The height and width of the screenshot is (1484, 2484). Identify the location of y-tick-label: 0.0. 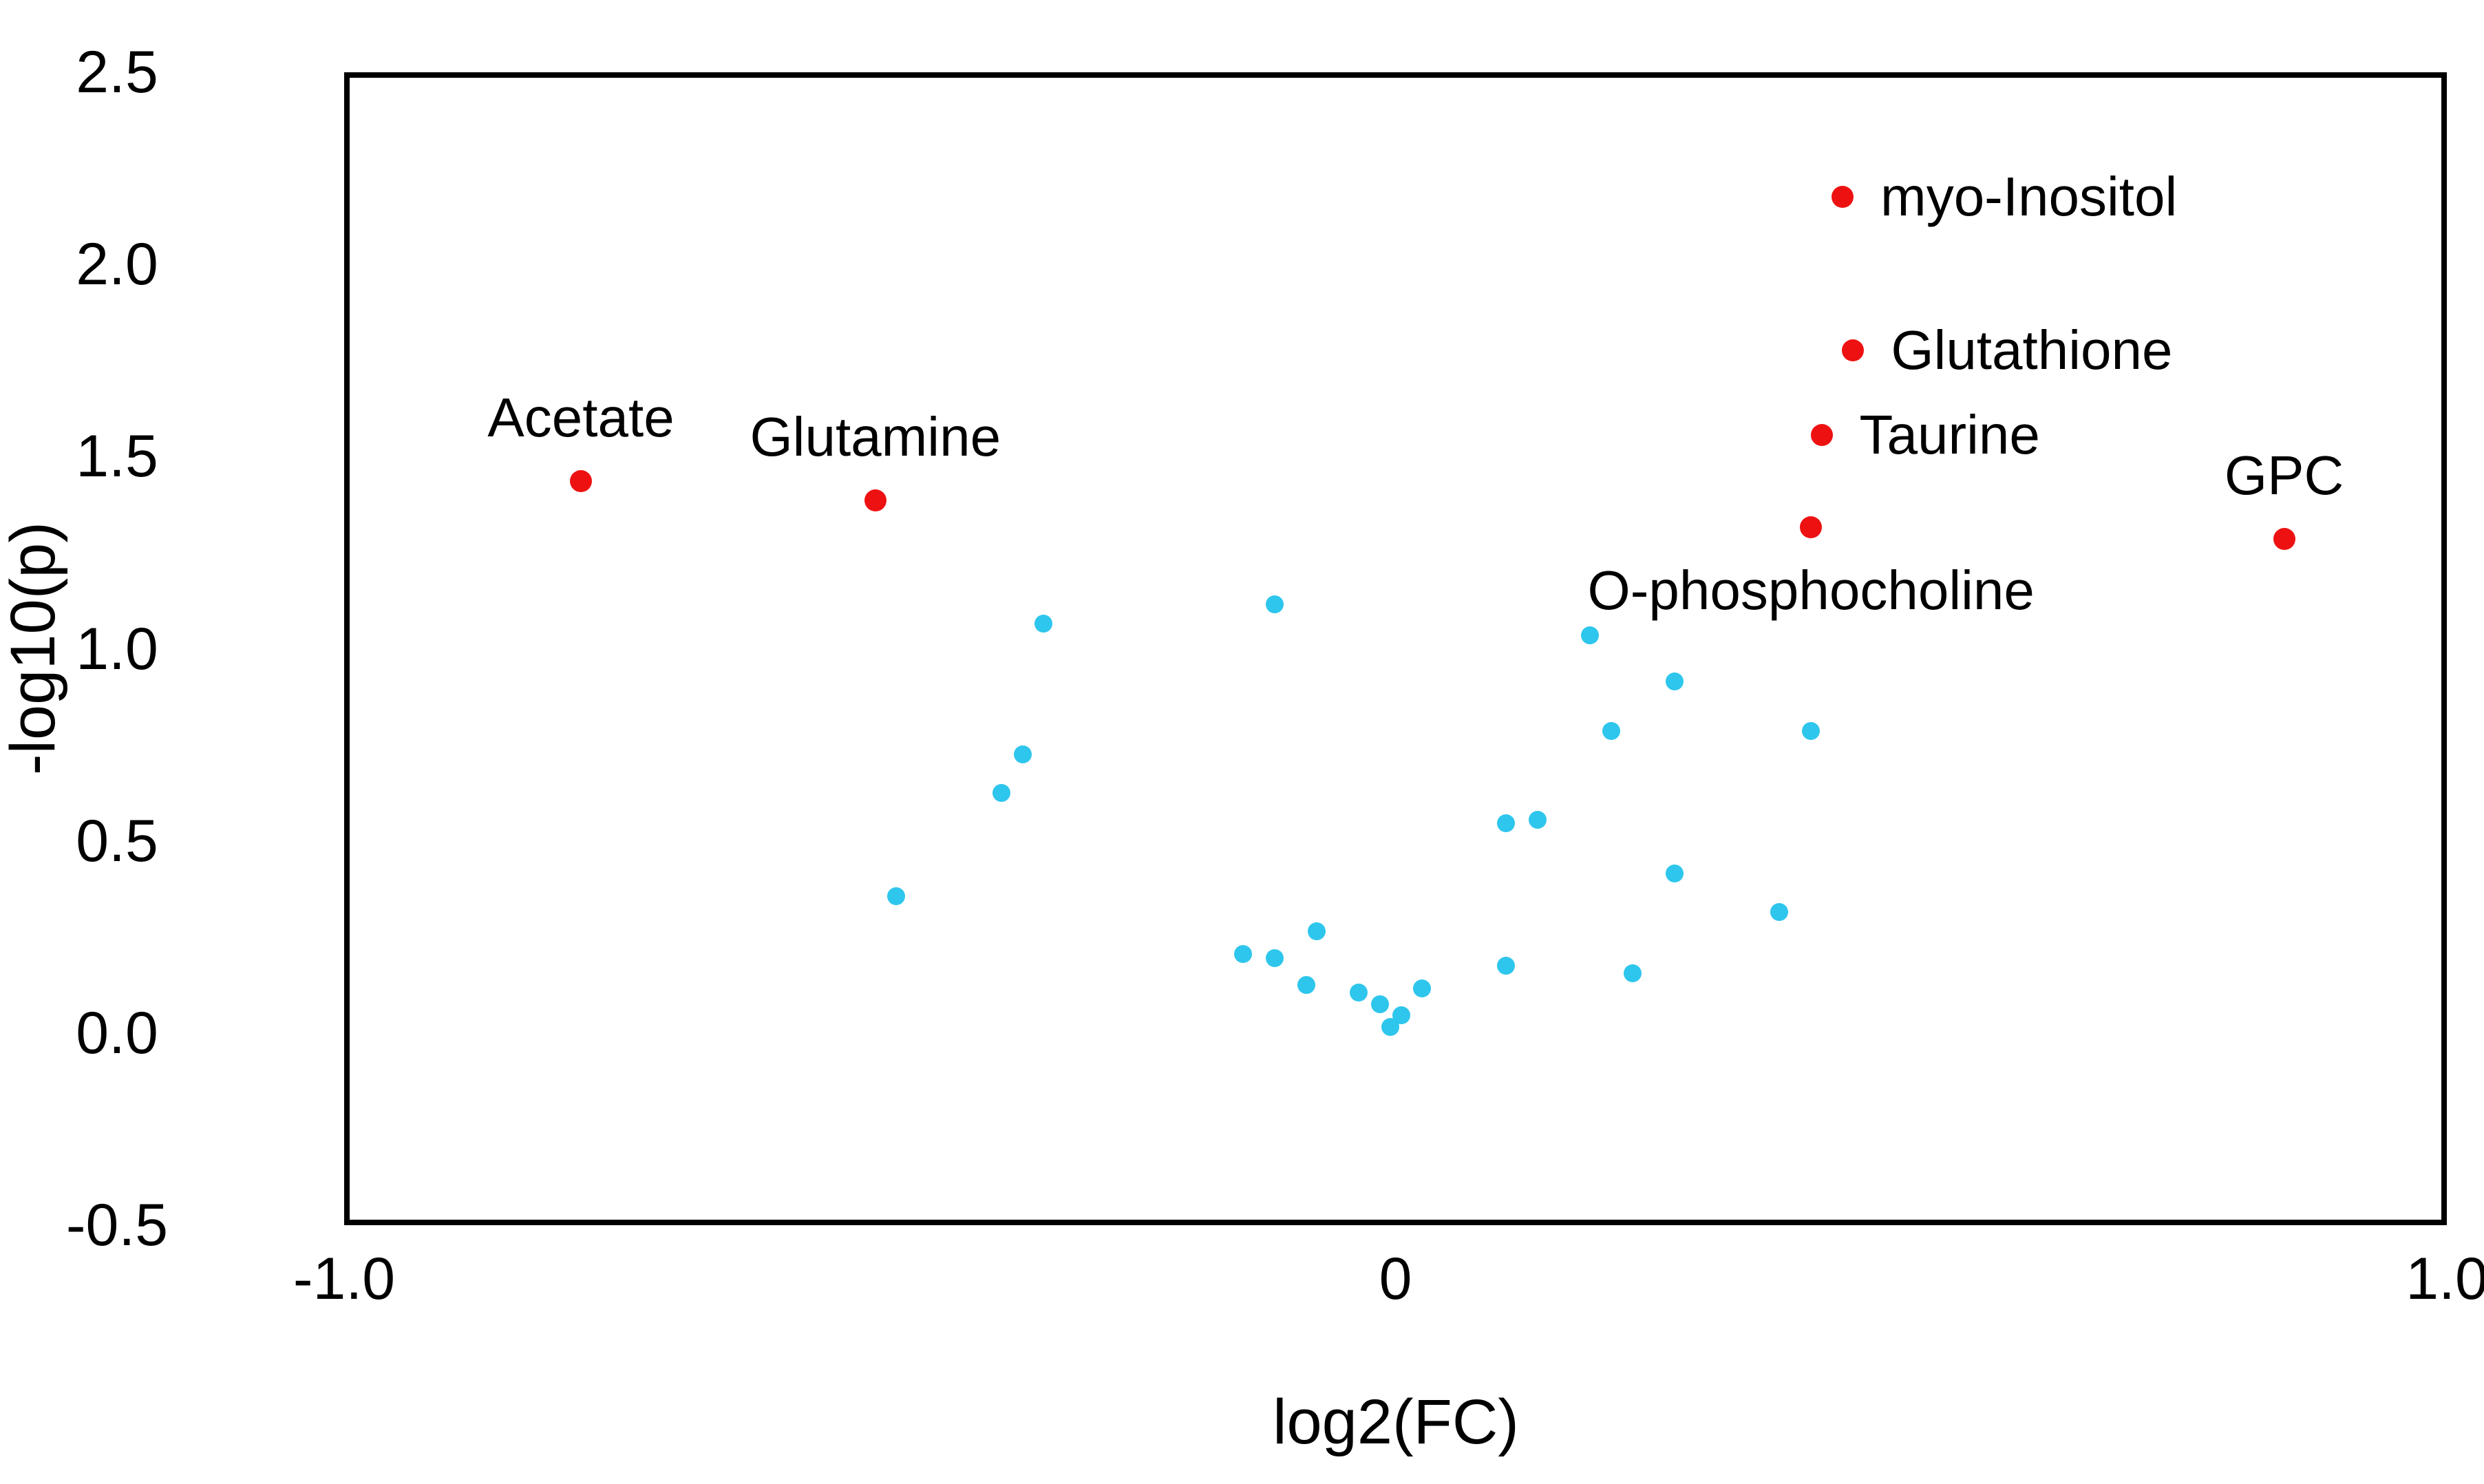
(117, 1032).